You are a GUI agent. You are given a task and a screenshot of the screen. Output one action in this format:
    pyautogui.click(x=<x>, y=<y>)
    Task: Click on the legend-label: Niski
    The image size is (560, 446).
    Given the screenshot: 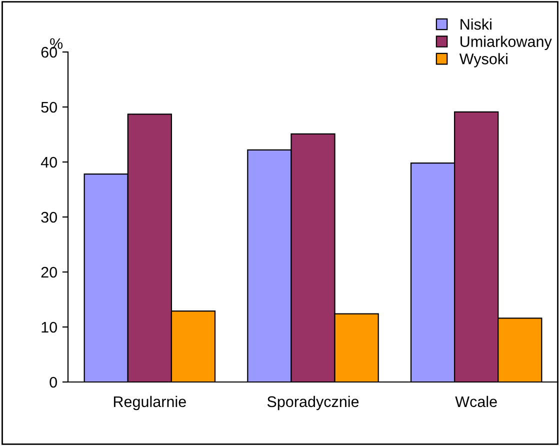 What is the action you would take?
    pyautogui.click(x=476, y=24)
    